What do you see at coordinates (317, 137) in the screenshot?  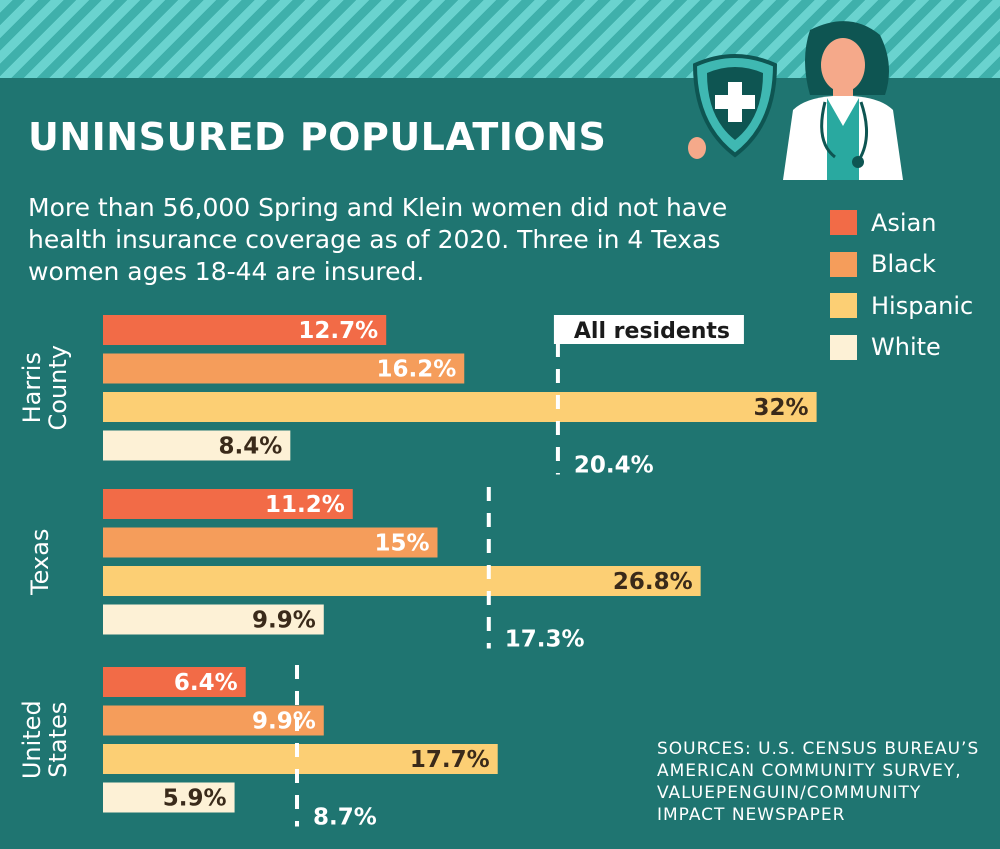 I see `chart-title: UNINSURED POPULATIONS` at bounding box center [317, 137].